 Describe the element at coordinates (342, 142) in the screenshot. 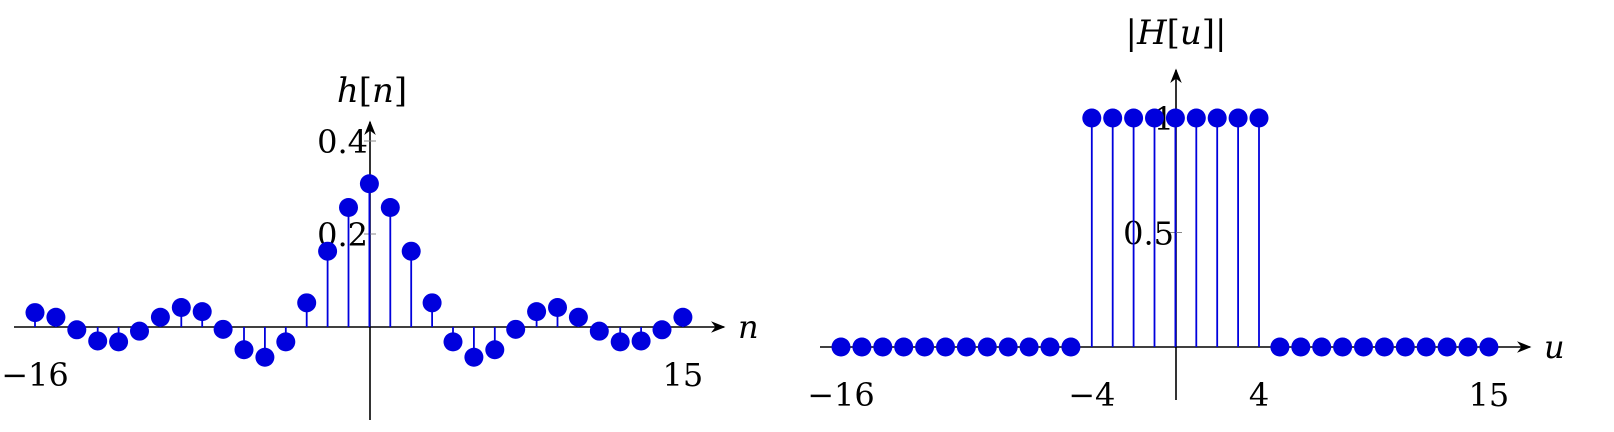

I see `y-tick-label: 0.4` at that location.